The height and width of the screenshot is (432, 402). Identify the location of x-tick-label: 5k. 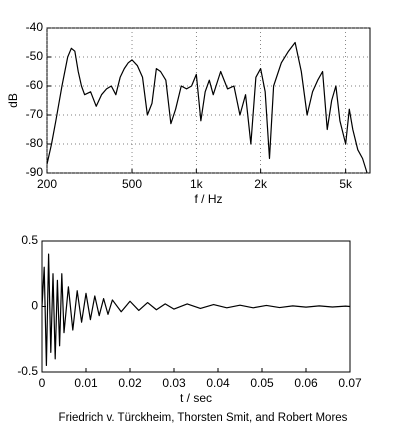
(346, 184).